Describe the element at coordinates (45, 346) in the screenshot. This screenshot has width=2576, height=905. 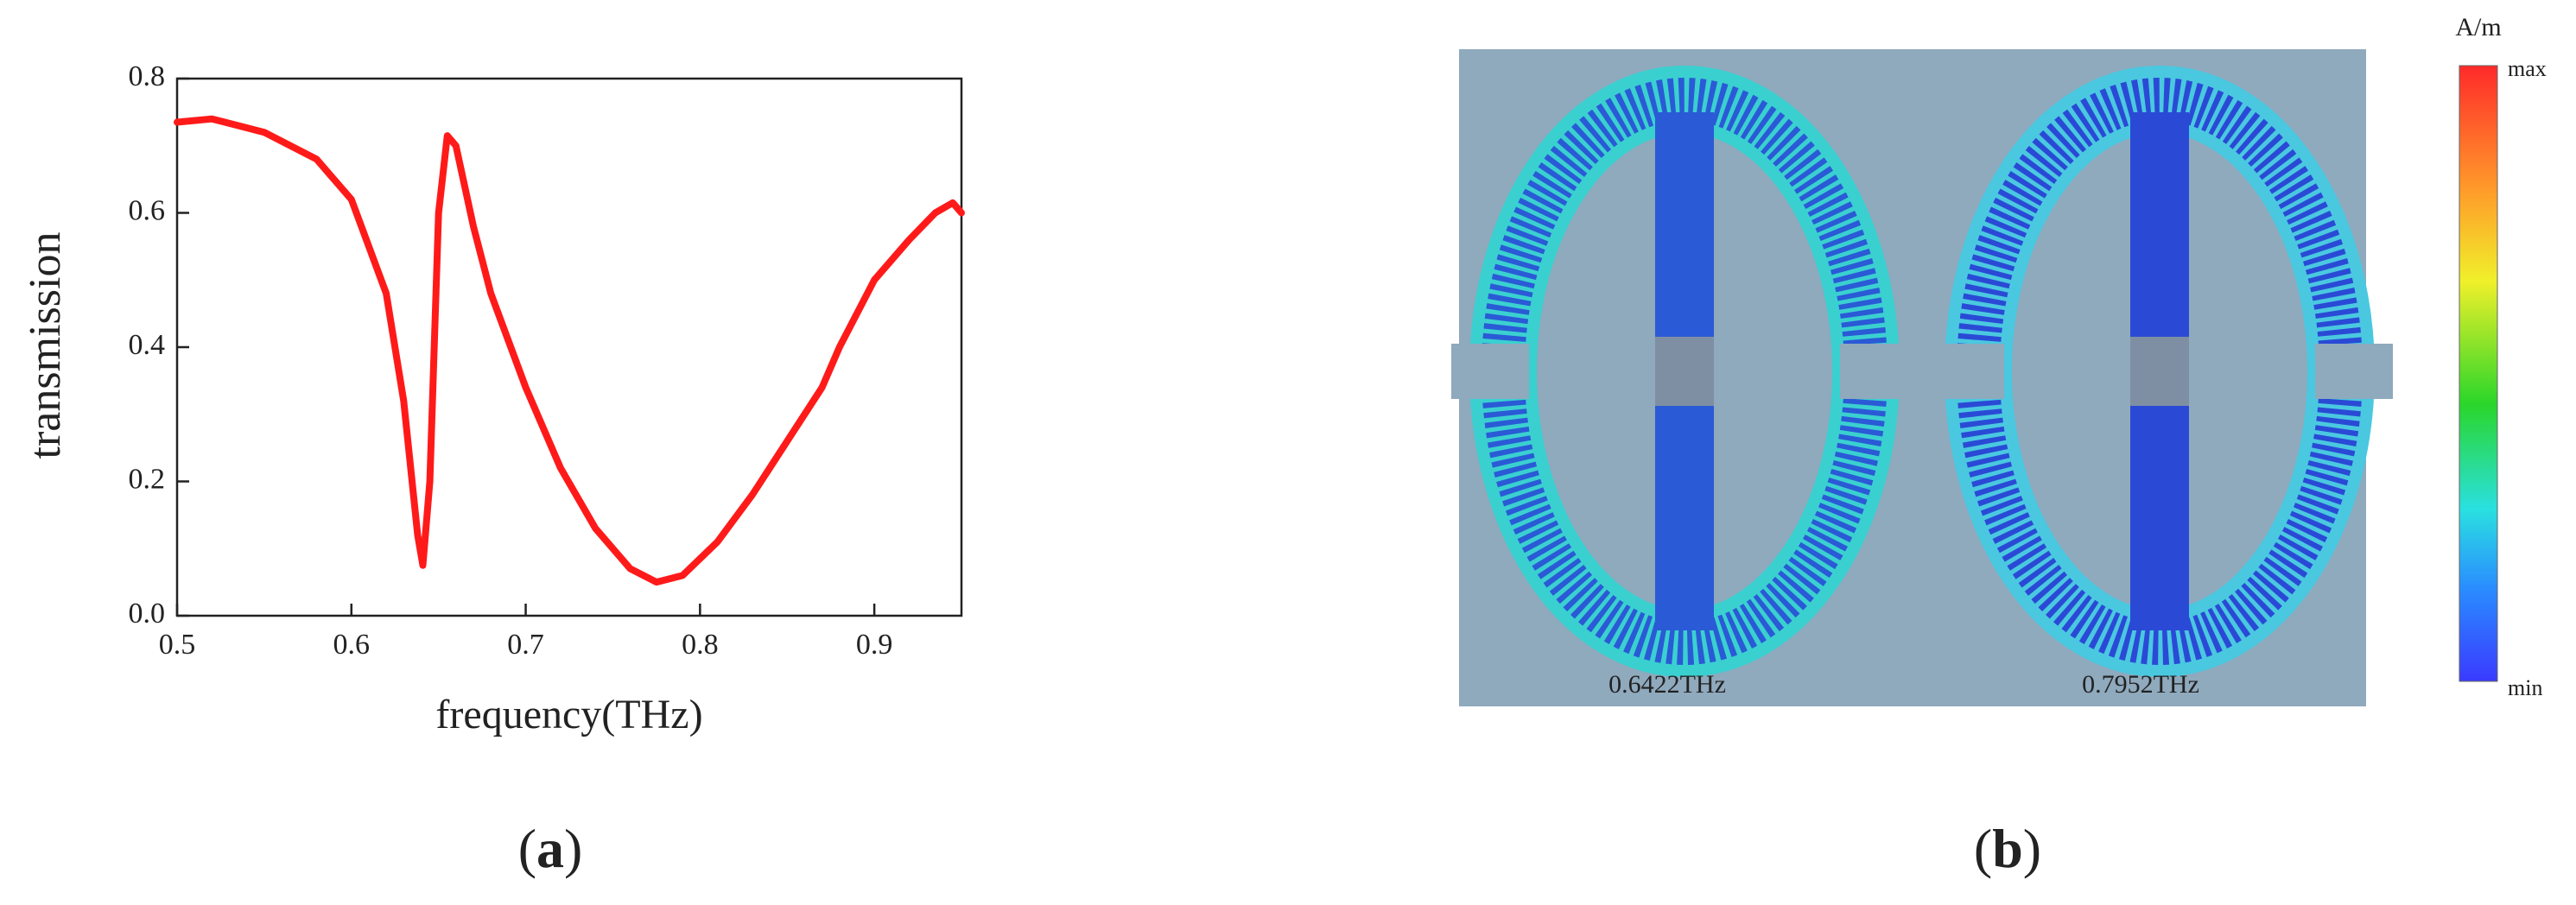
I see `y-axis-label: transmission` at that location.